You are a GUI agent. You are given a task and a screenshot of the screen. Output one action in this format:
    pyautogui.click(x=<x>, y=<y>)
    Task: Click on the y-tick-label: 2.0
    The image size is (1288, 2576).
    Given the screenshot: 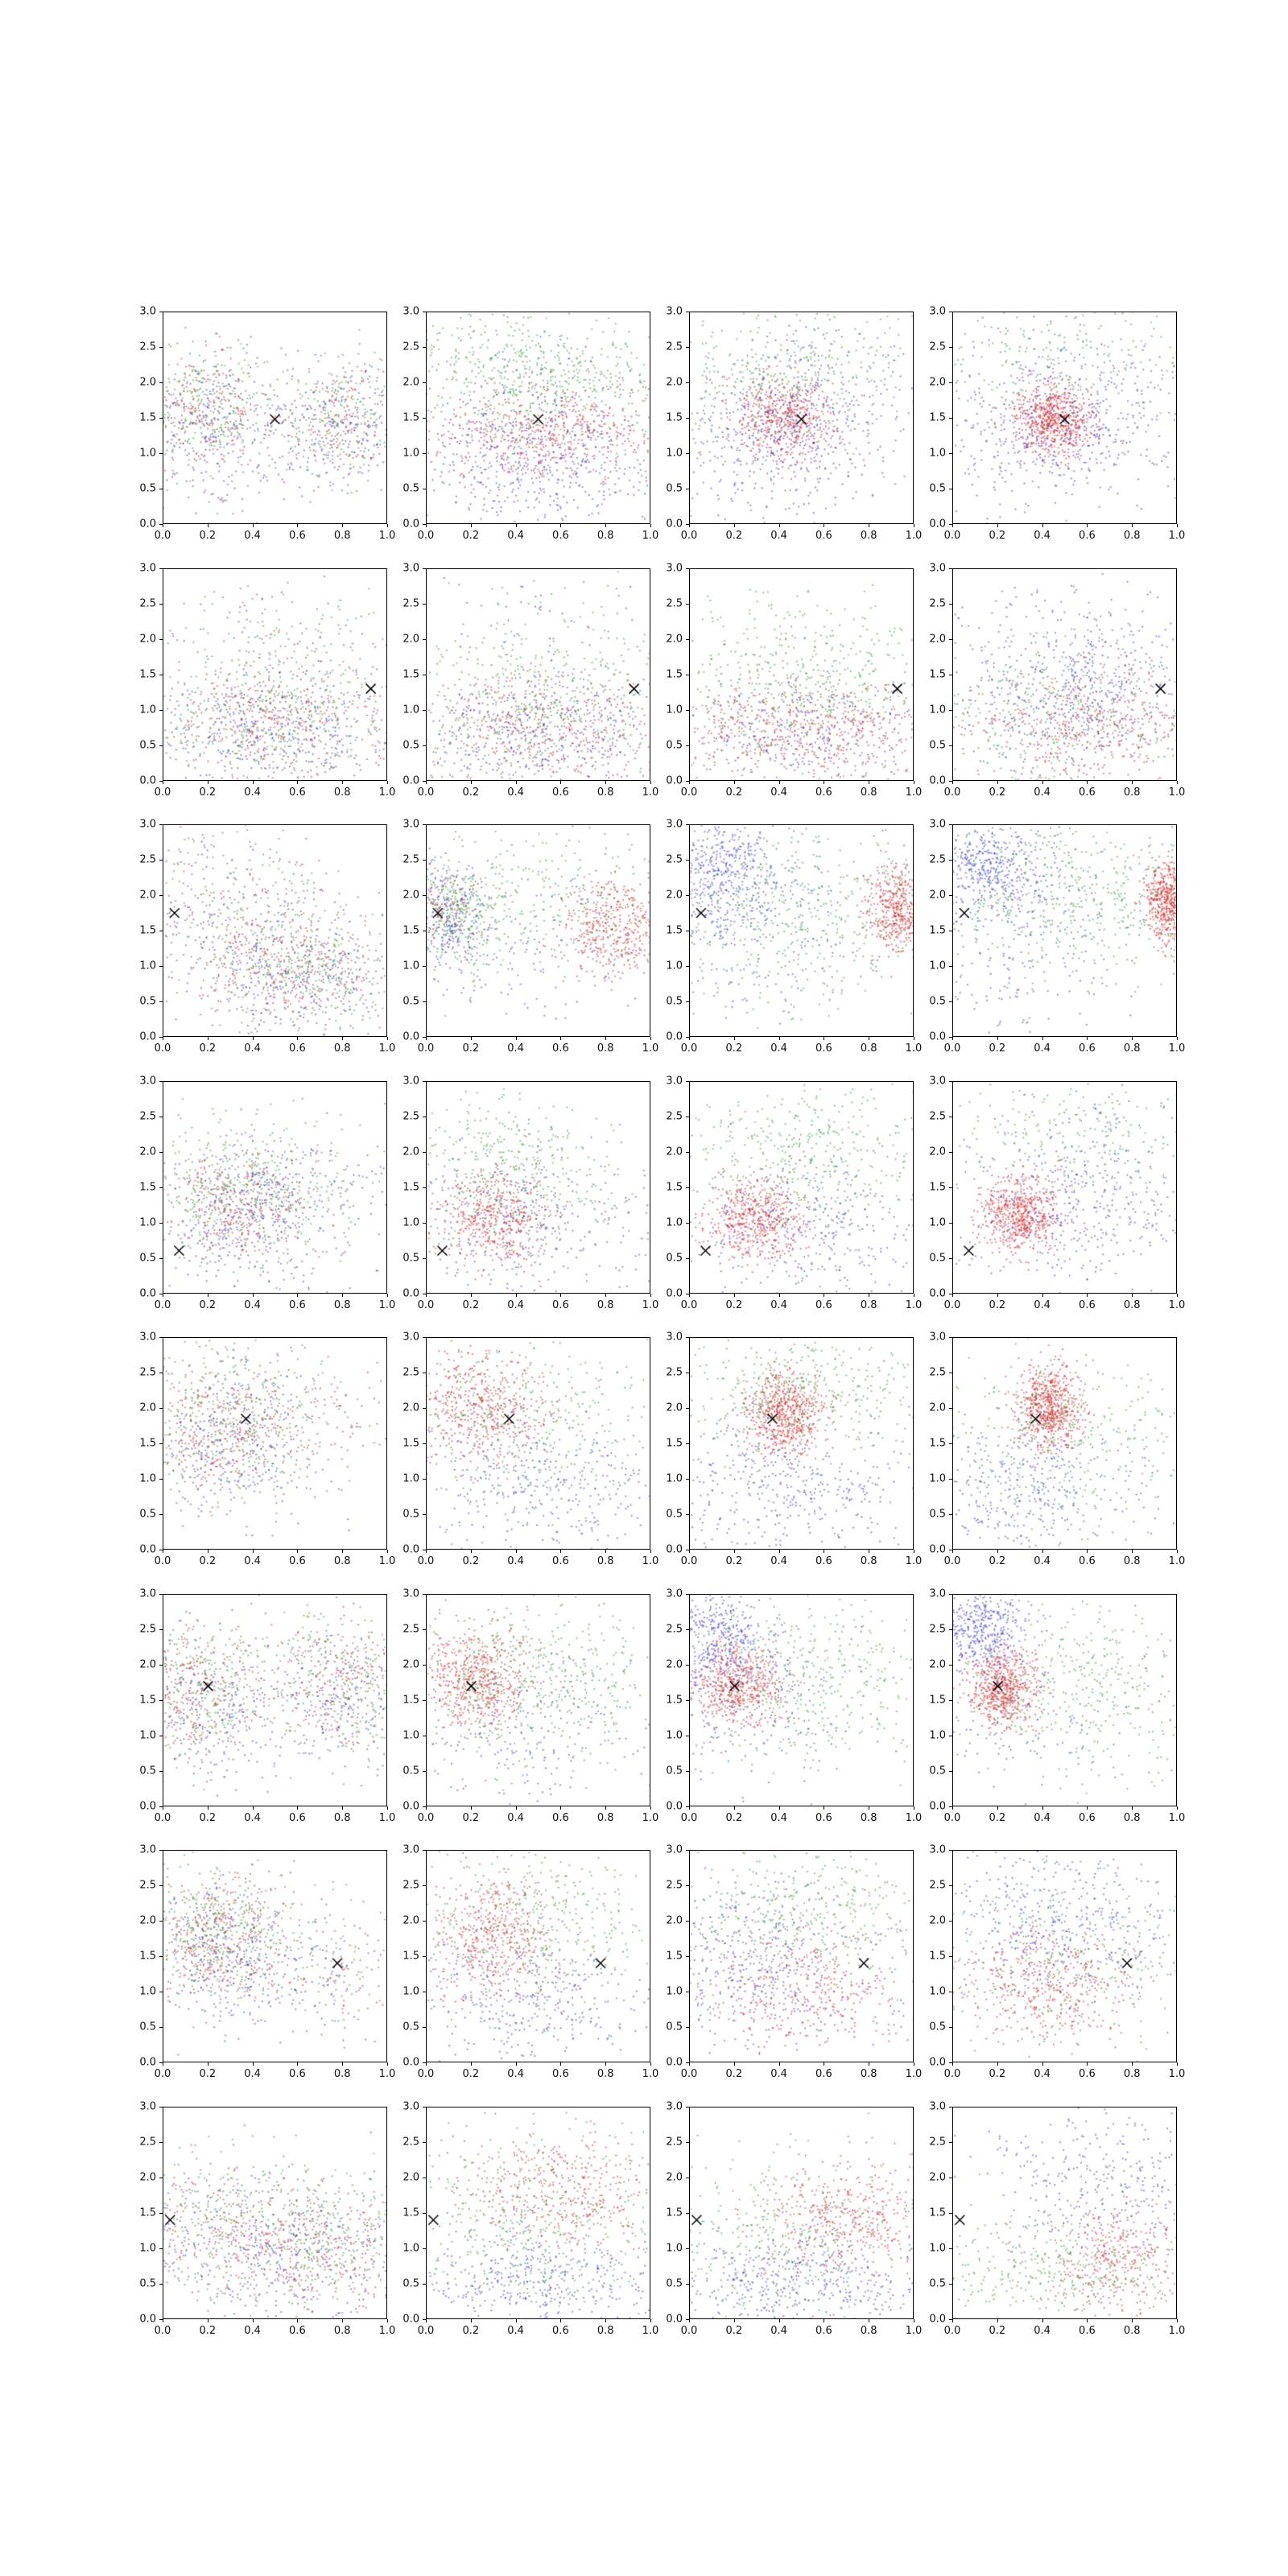 What is the action you would take?
    pyautogui.click(x=674, y=382)
    